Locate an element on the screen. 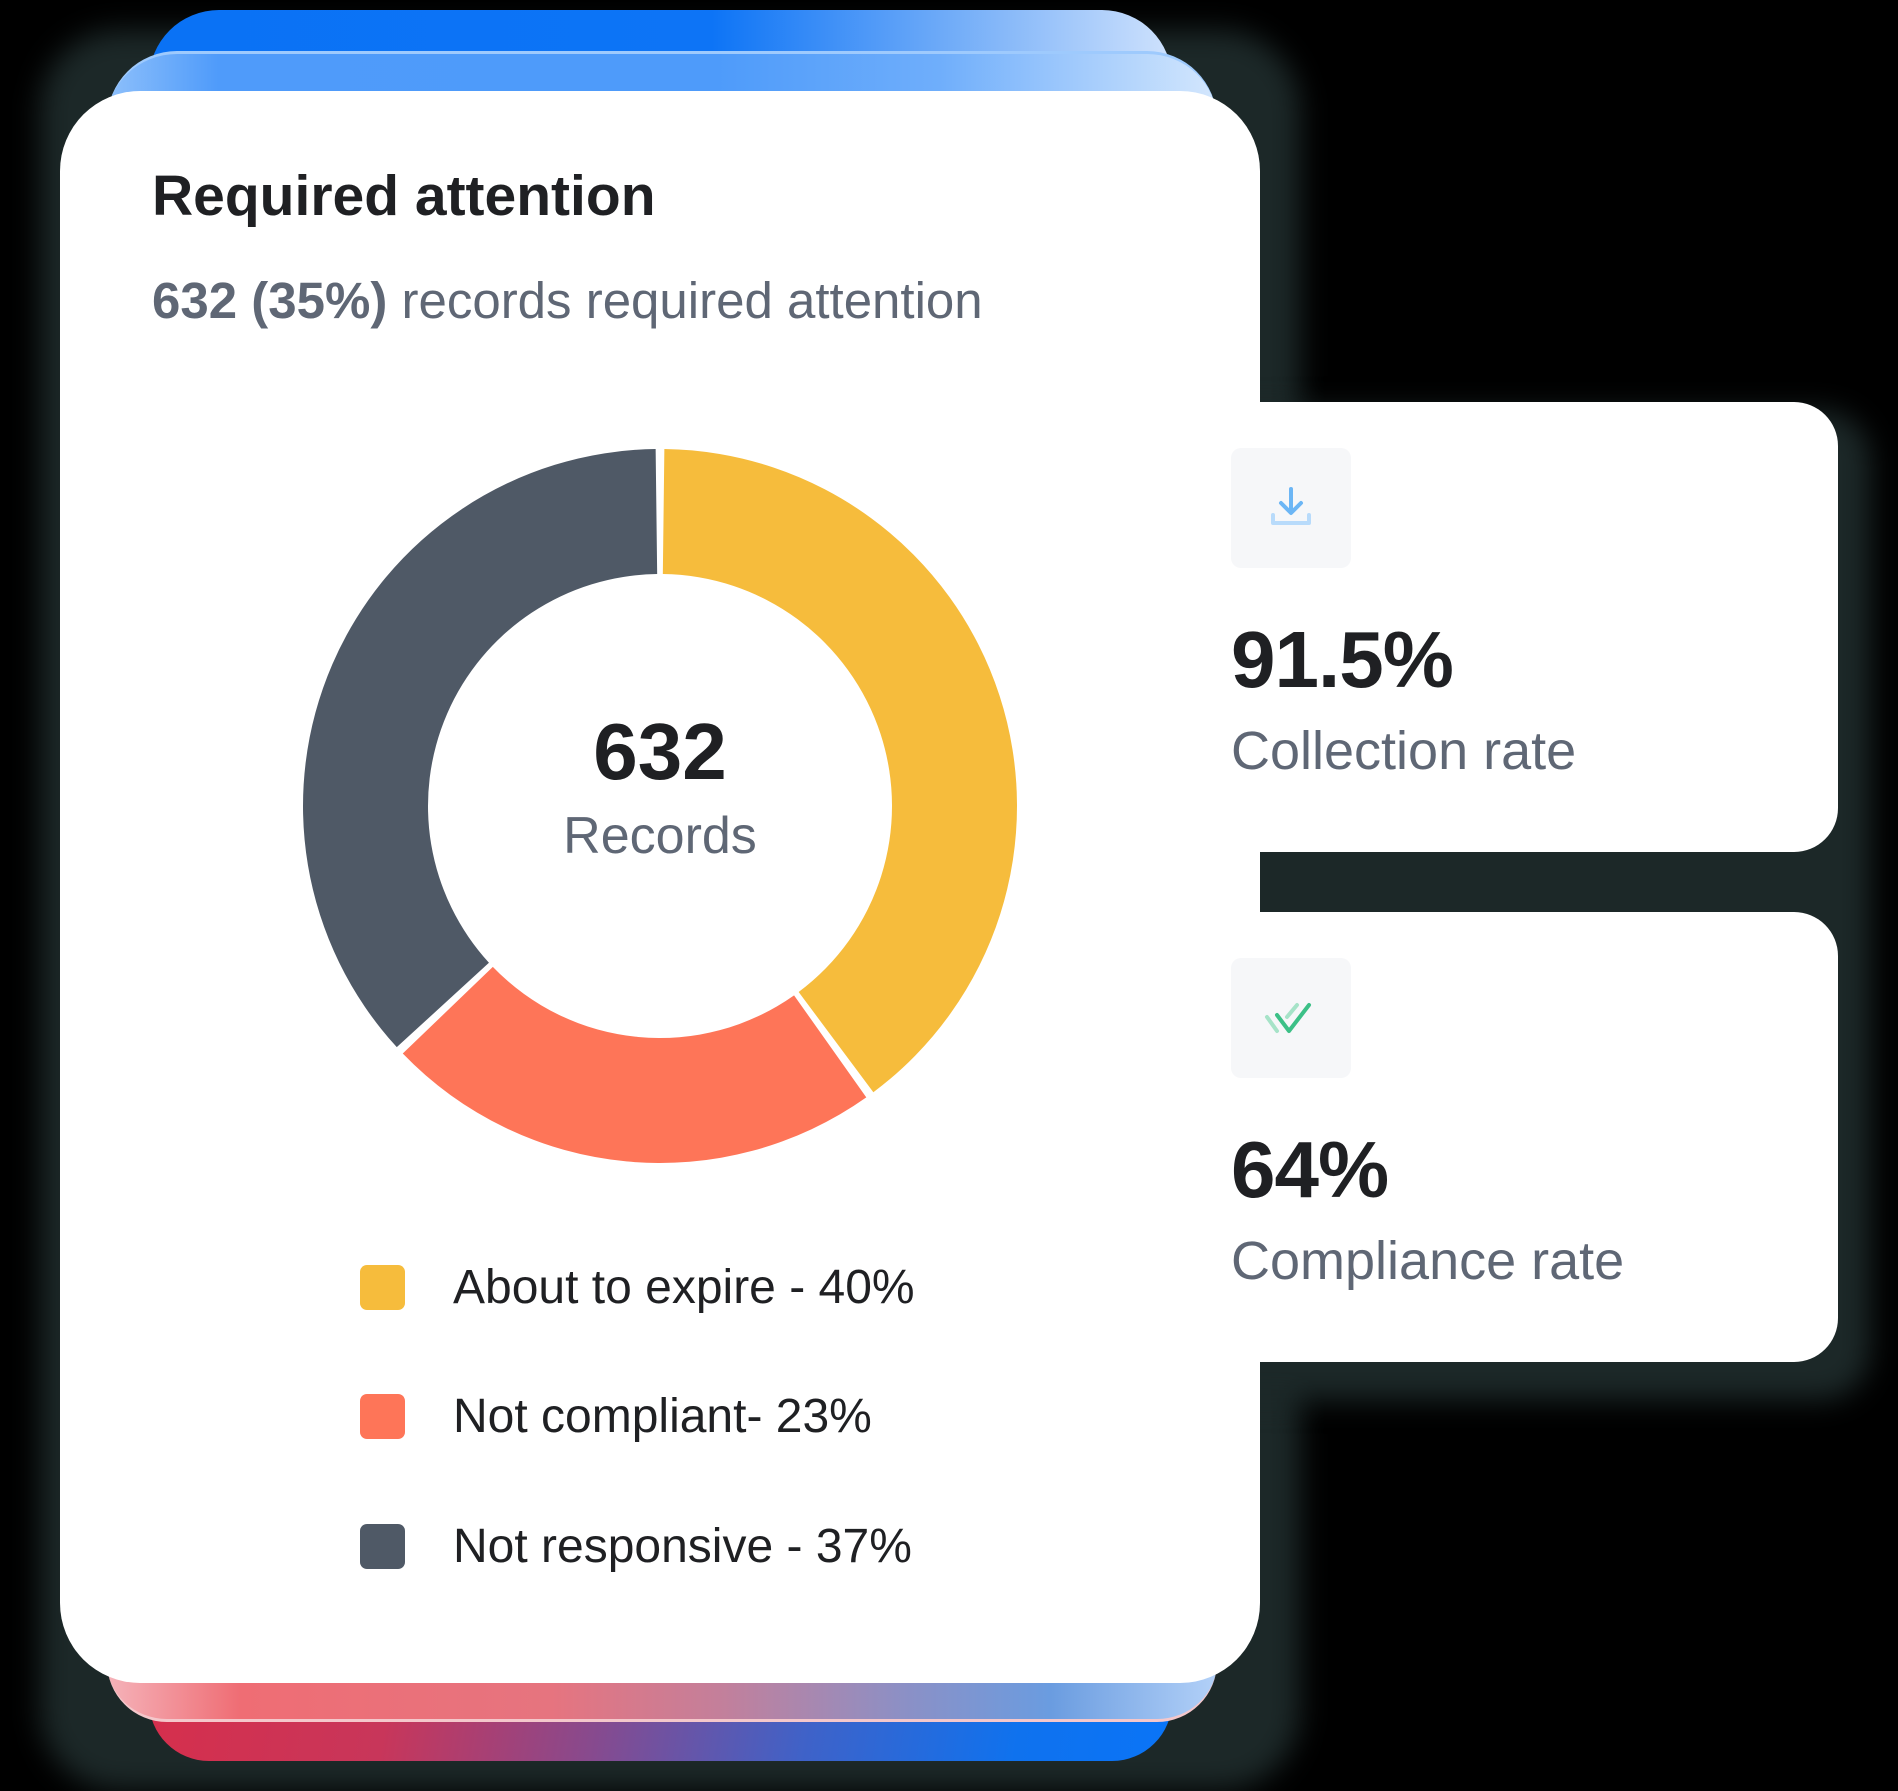 Image resolution: width=1898 pixels, height=1791 pixels. legend-label: Not compliant- 23% is located at coordinates (662, 1416).